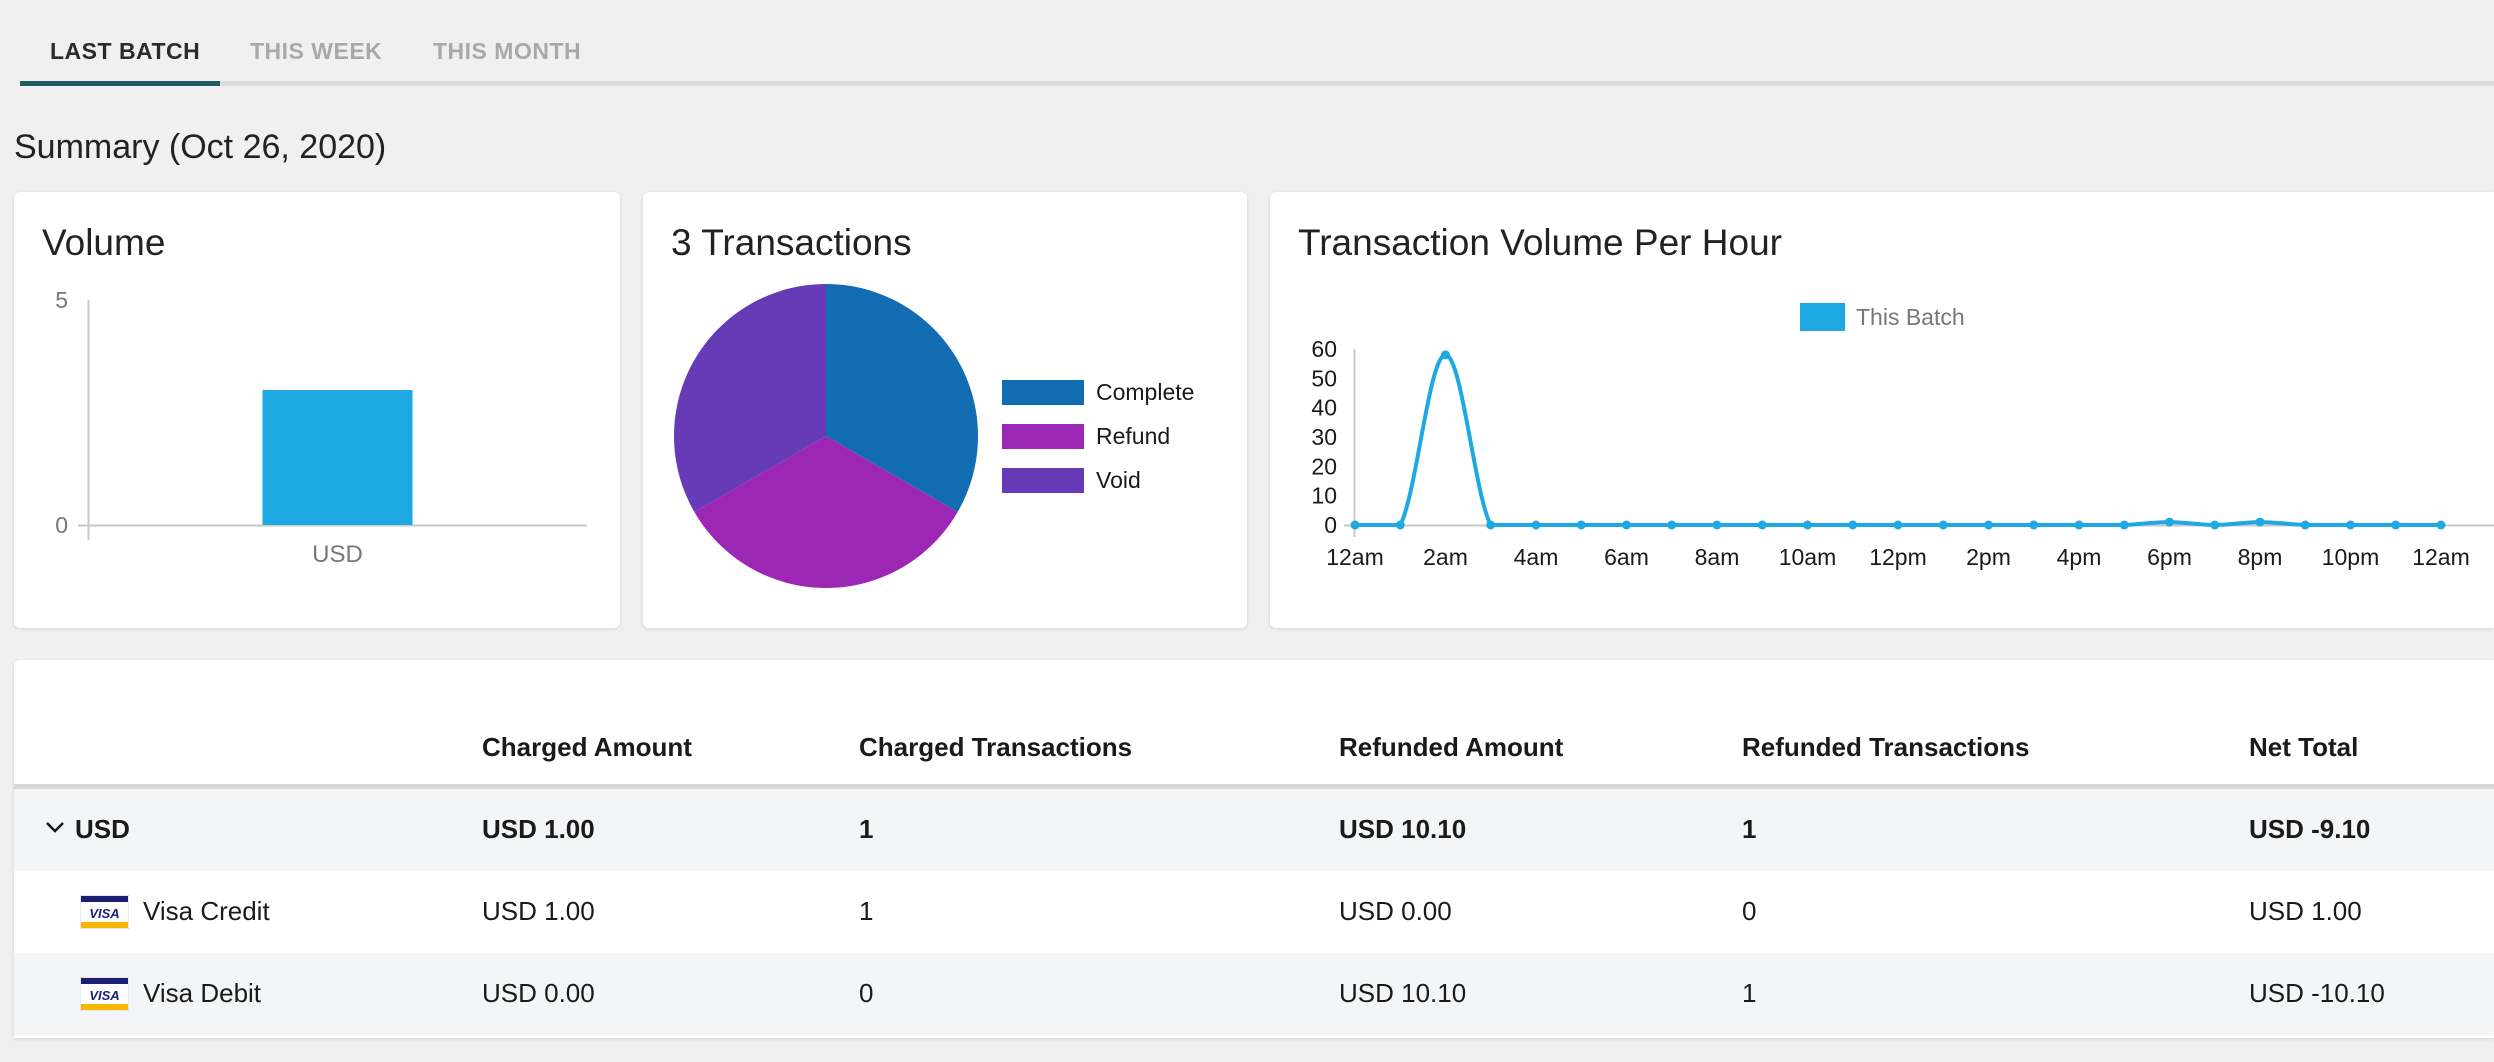  What do you see at coordinates (1749, 911) in the screenshot?
I see `row-refunded-transactions: 0` at bounding box center [1749, 911].